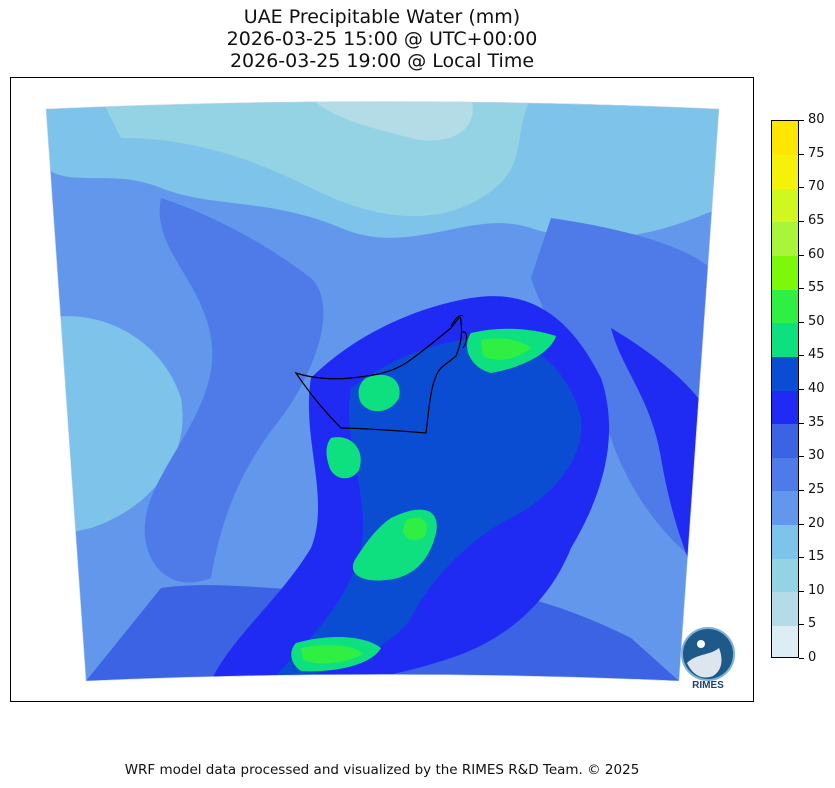 This screenshot has height=788, width=835. Describe the element at coordinates (816, 186) in the screenshot. I see `colorbar-tick-label: 70` at that location.